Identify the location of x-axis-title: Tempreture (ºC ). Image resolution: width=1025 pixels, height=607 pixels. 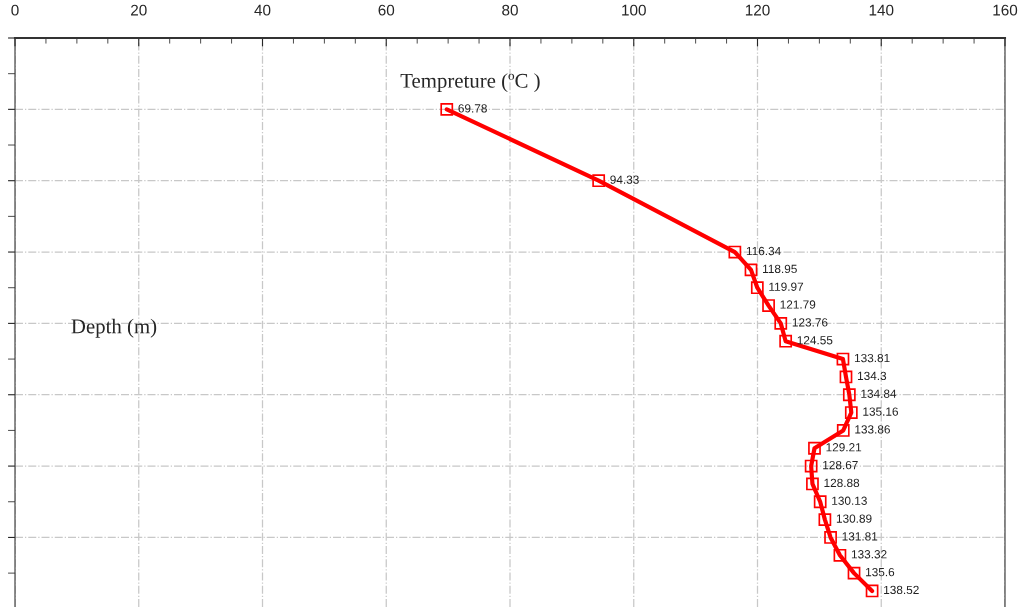
(470, 83).